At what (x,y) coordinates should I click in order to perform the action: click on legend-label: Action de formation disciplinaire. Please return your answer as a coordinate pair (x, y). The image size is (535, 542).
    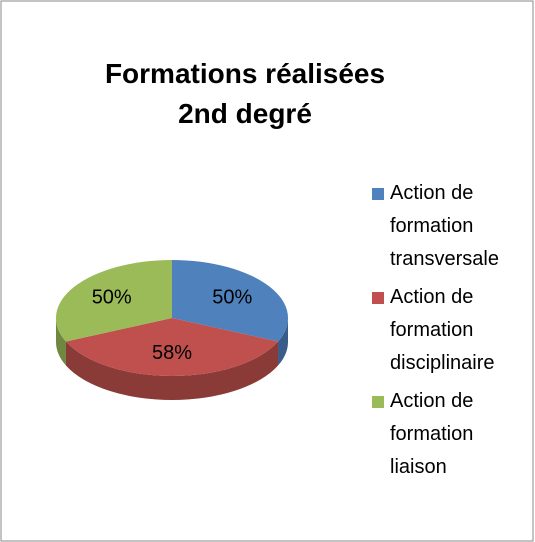
    Looking at the image, I should click on (442, 330).